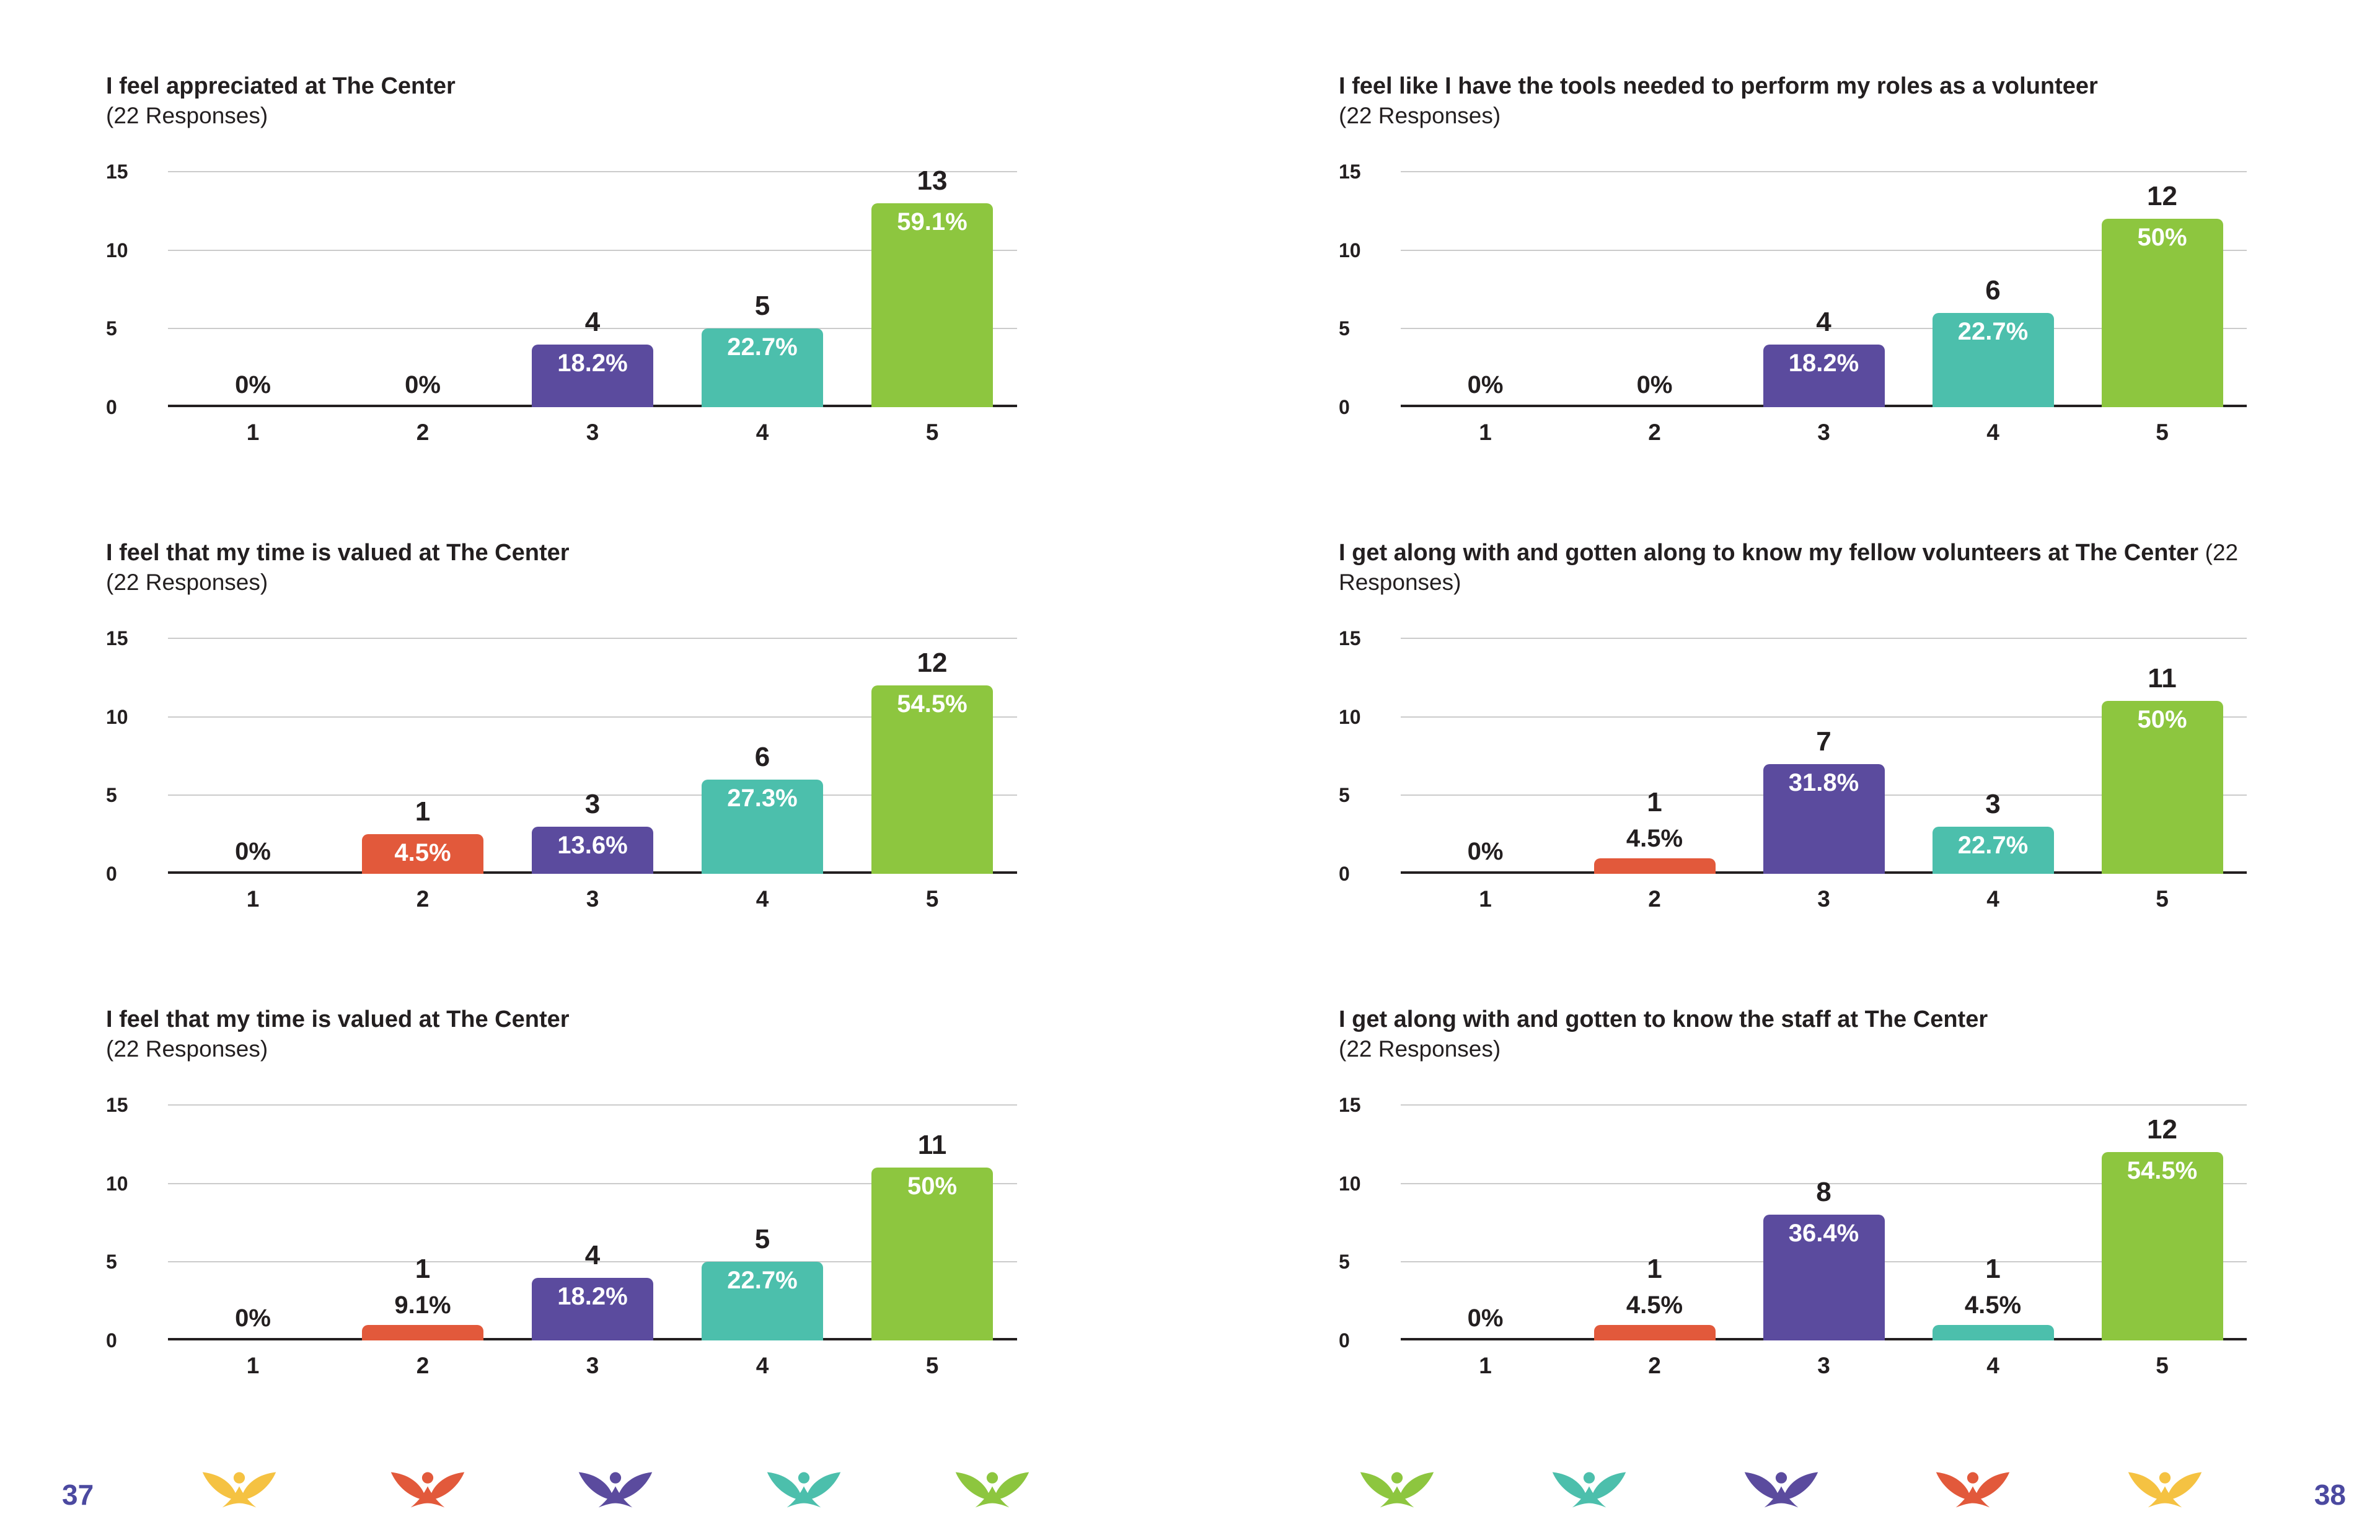 The width and height of the screenshot is (2380, 1540). Describe the element at coordinates (592, 1309) in the screenshot. I see `bar: 18.2%` at that location.